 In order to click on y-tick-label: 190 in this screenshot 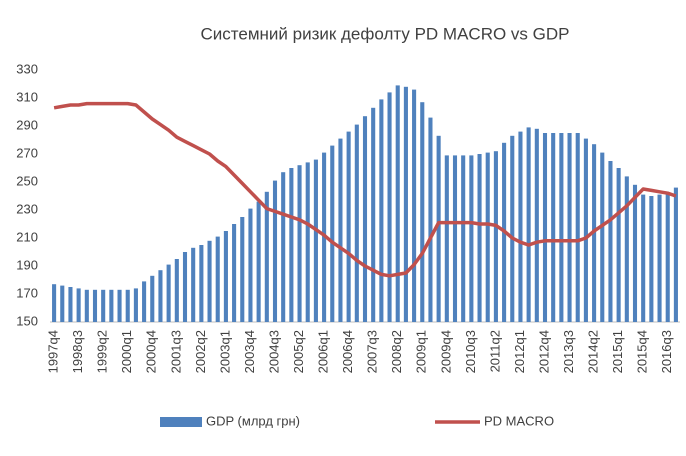, I will do `click(27, 264)`.